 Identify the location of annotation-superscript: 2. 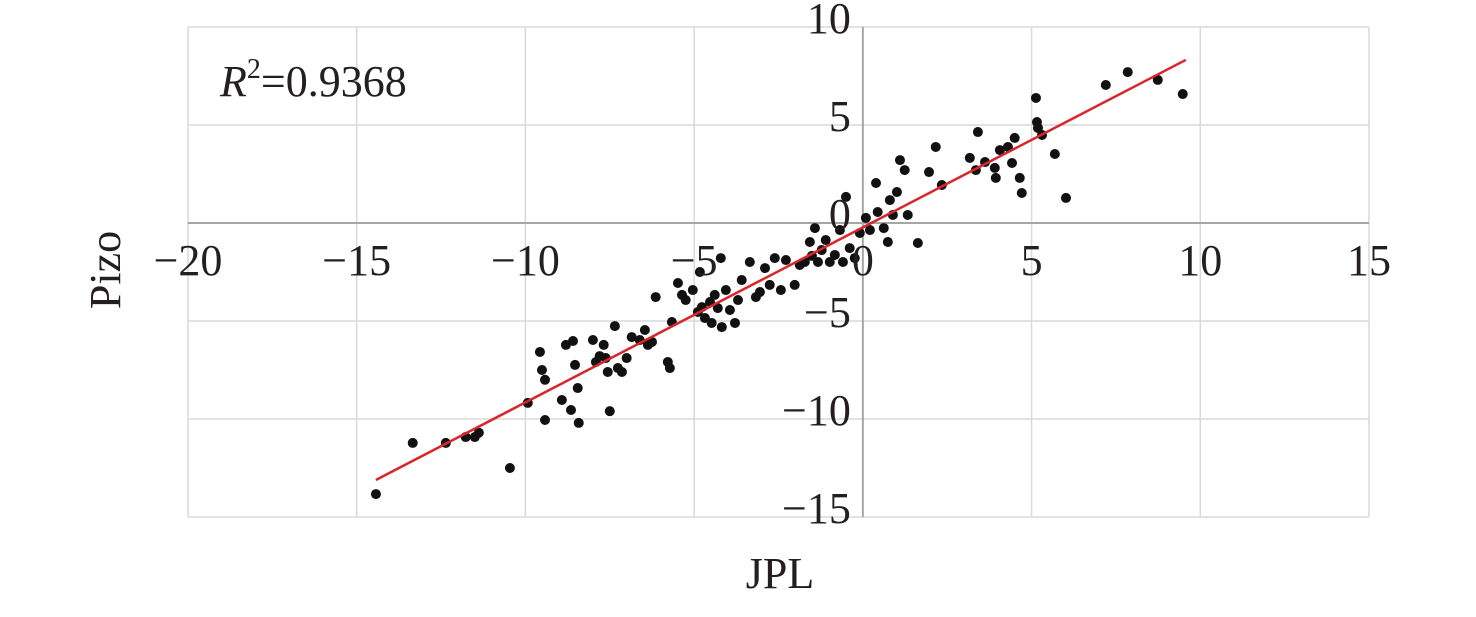
(254, 69).